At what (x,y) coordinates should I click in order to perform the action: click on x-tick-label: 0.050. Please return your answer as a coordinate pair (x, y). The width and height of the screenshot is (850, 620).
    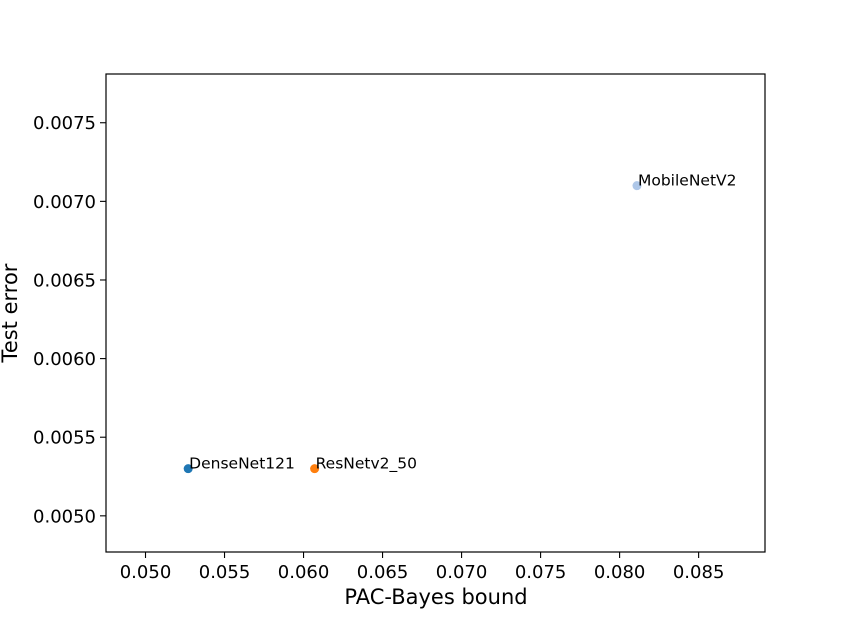
    Looking at the image, I should click on (146, 572).